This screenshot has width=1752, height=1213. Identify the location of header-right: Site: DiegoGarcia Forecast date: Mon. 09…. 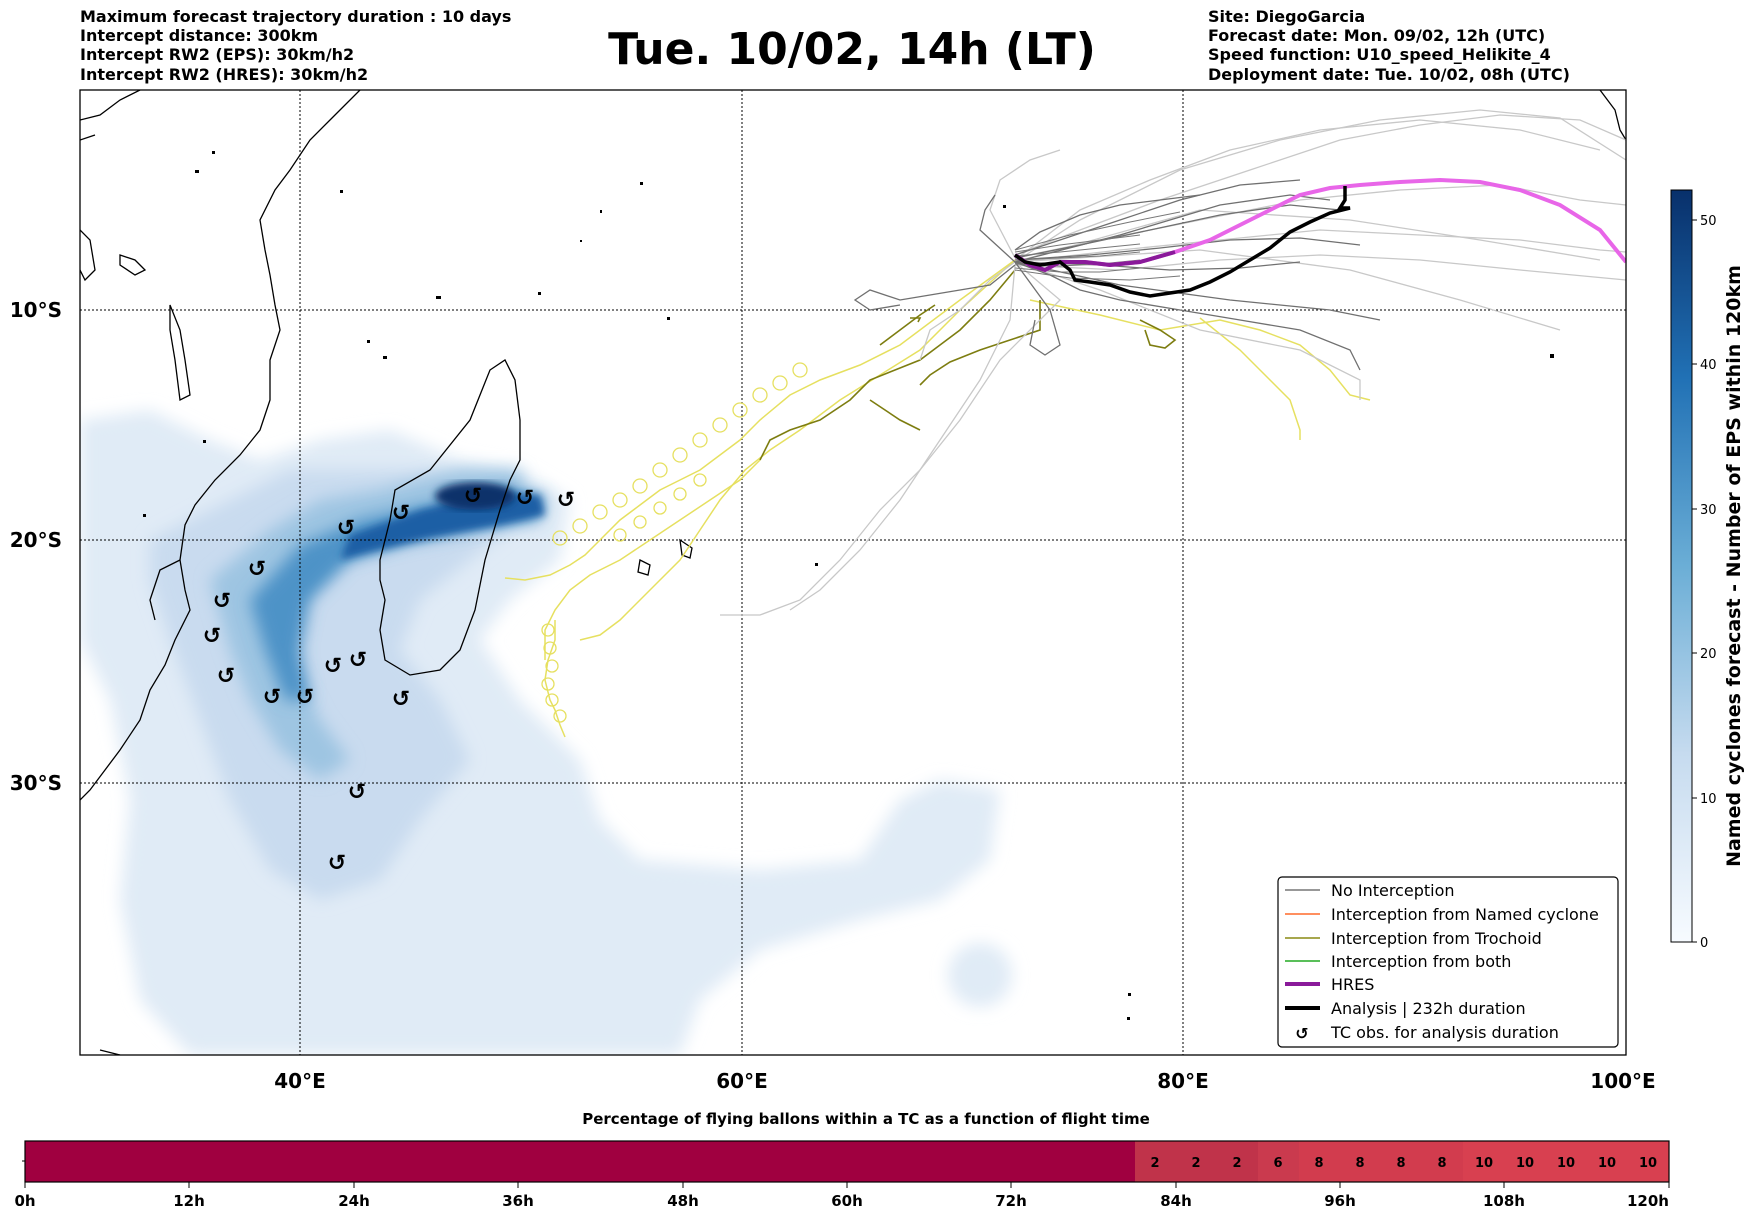
(1389, 45).